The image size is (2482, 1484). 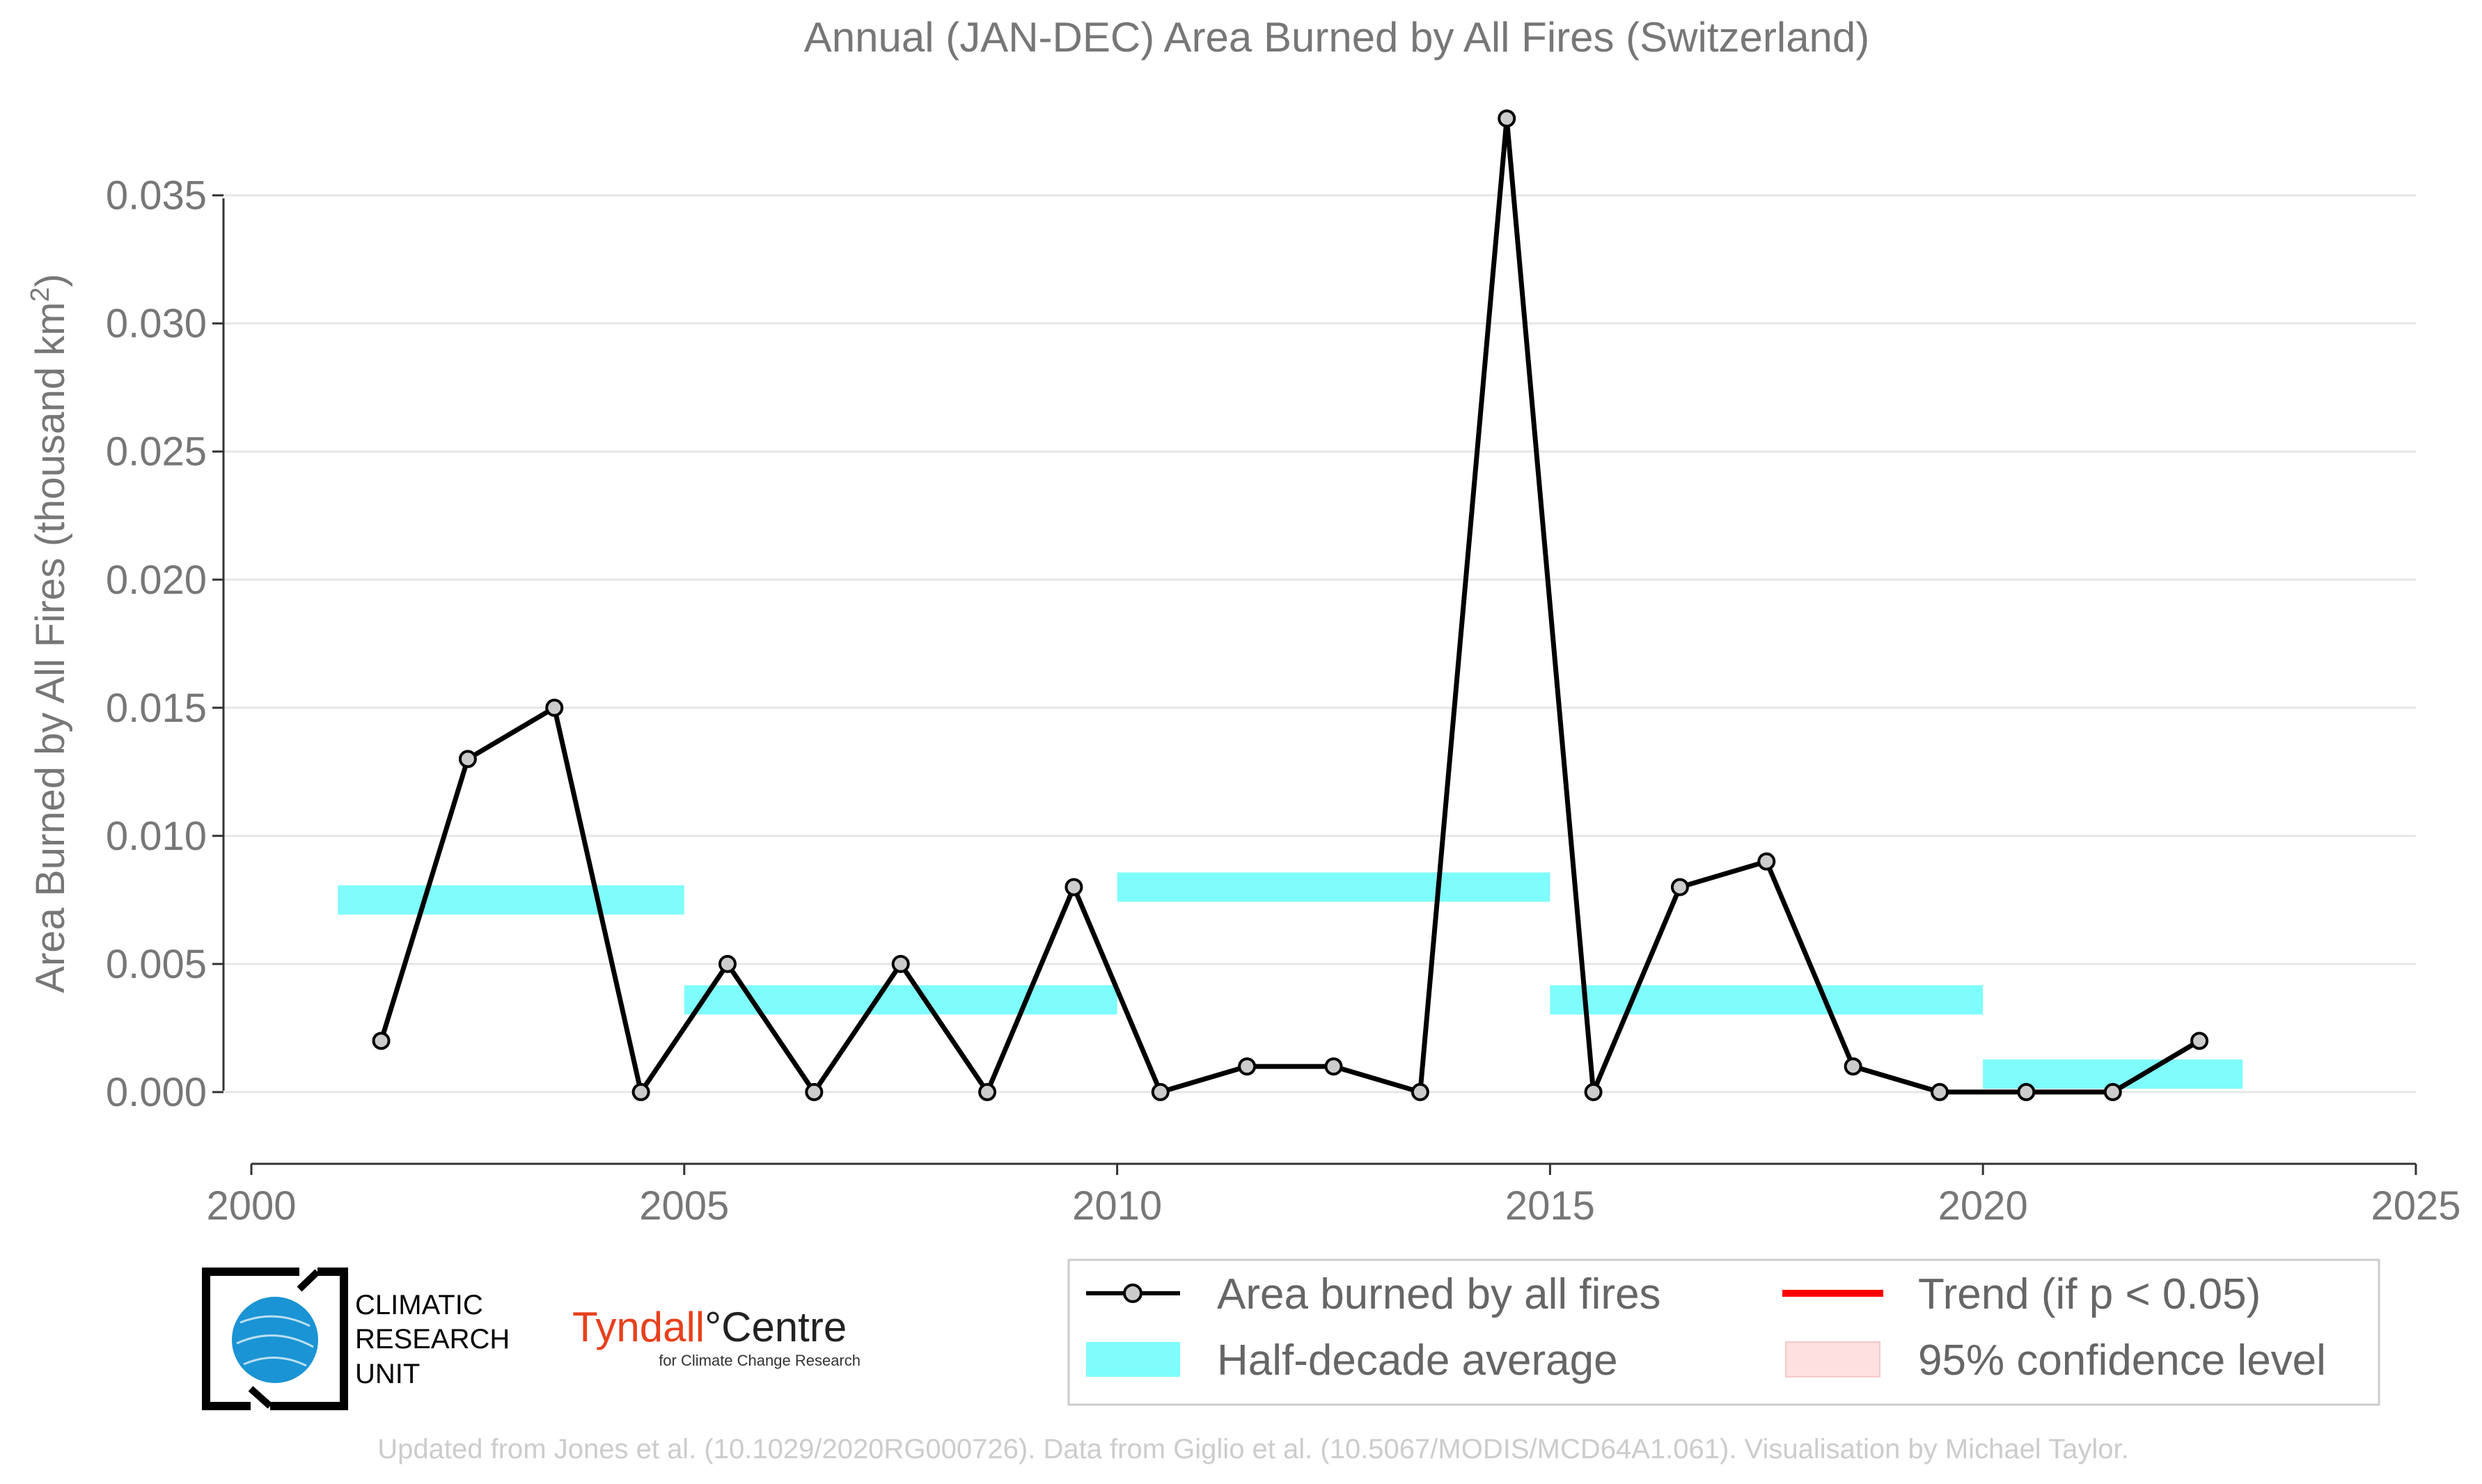 I want to click on x-tick-label: 2020, so click(x=1983, y=1206).